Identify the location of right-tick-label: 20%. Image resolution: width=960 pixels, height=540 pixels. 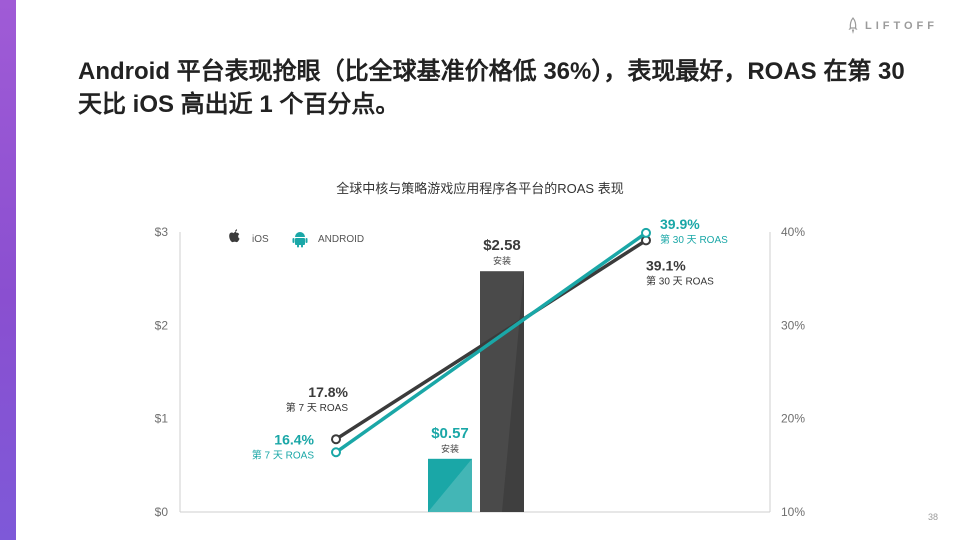
(793, 419).